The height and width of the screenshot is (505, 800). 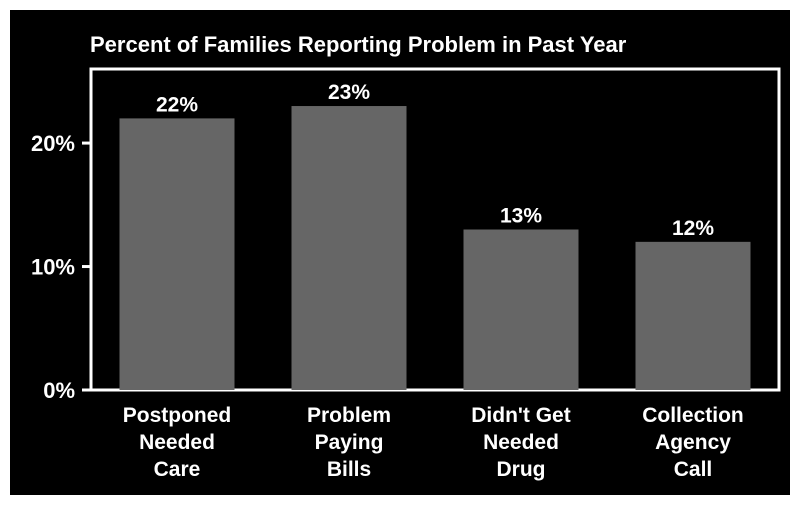 I want to click on x-tick-label: Didn't Get Needed Drug, so click(x=520, y=442).